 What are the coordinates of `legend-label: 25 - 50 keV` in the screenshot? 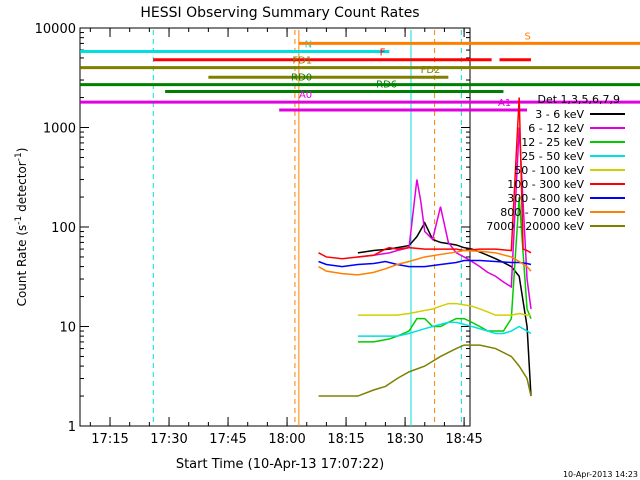 It's located at (552, 156).